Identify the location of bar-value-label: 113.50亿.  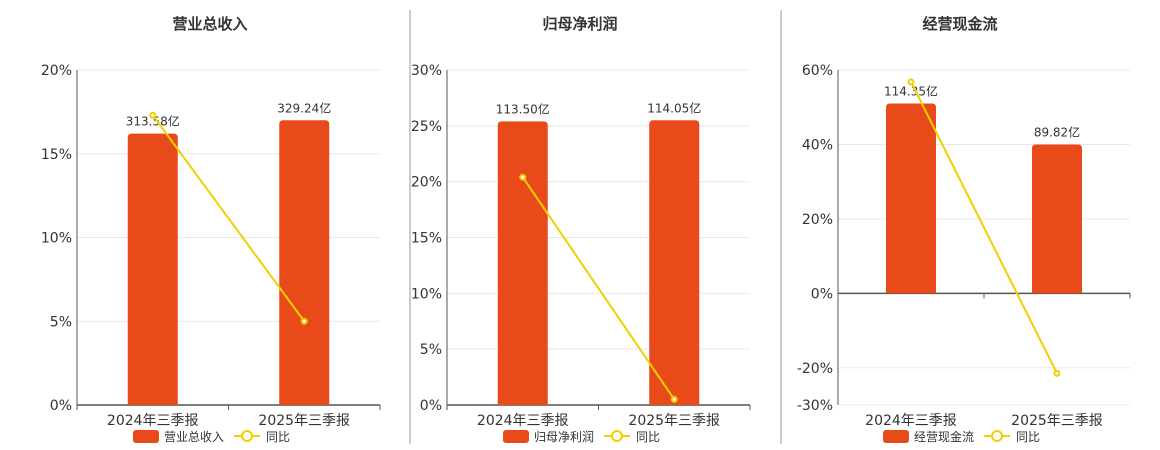
(523, 108).